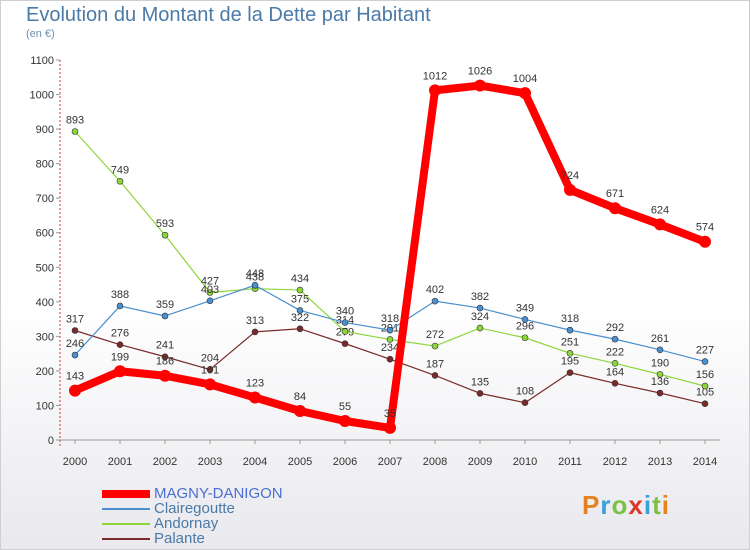  I want to click on data-label: 187, so click(435, 364).